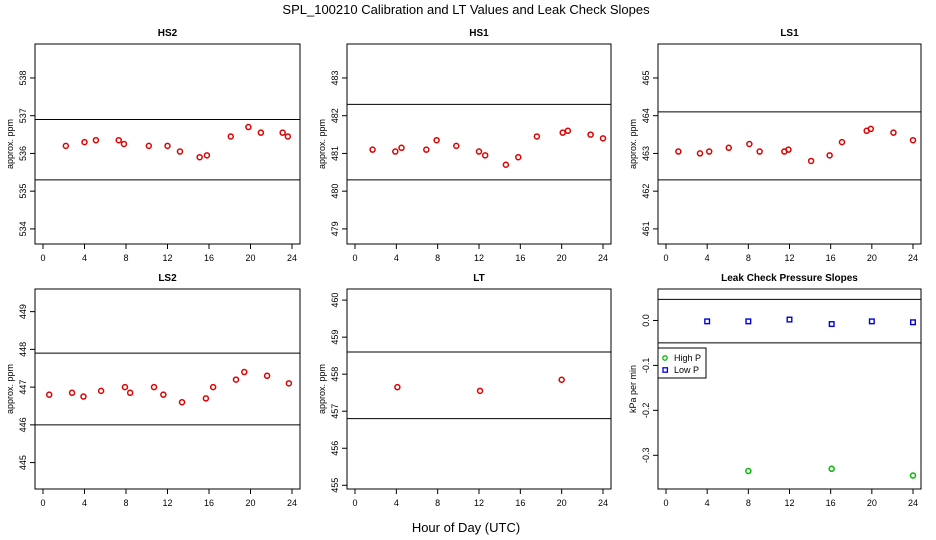 This screenshot has width=936, height=540. What do you see at coordinates (633, 389) in the screenshot?
I see `y-axis-label: kPa per min` at bounding box center [633, 389].